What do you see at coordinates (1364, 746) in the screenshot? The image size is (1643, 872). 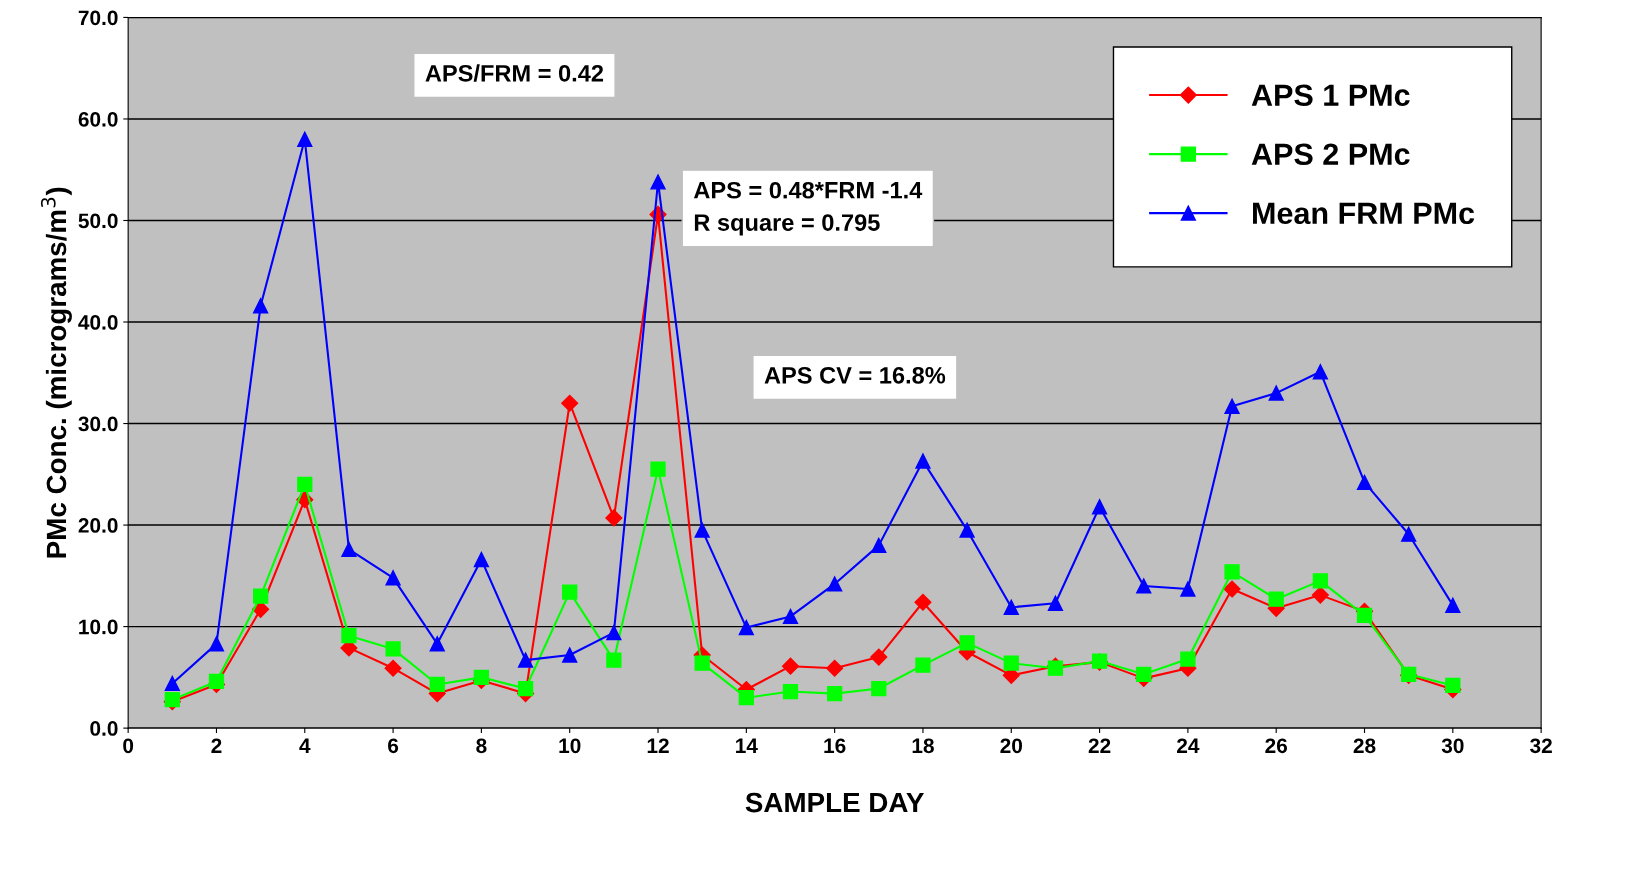 I see `x-tick-label: 28` at bounding box center [1364, 746].